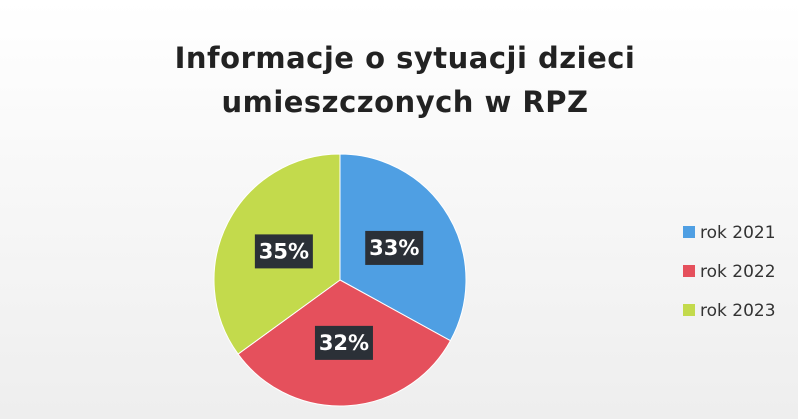 This screenshot has height=419, width=798. Describe the element at coordinates (405, 58) in the screenshot. I see `chart-title: Informacje o sytuacji dzieci` at that location.